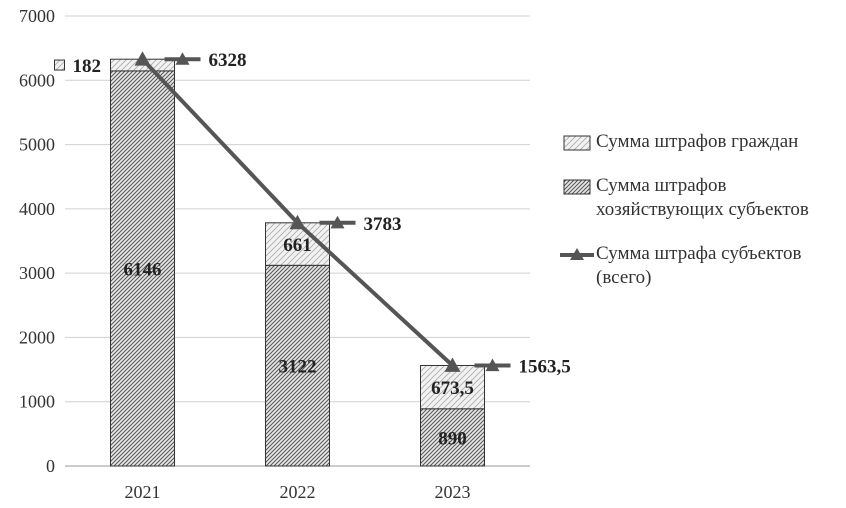 This screenshot has height=508, width=846. Describe the element at coordinates (37, 337) in the screenshot. I see `y-tick-label-2000: 2000` at that location.